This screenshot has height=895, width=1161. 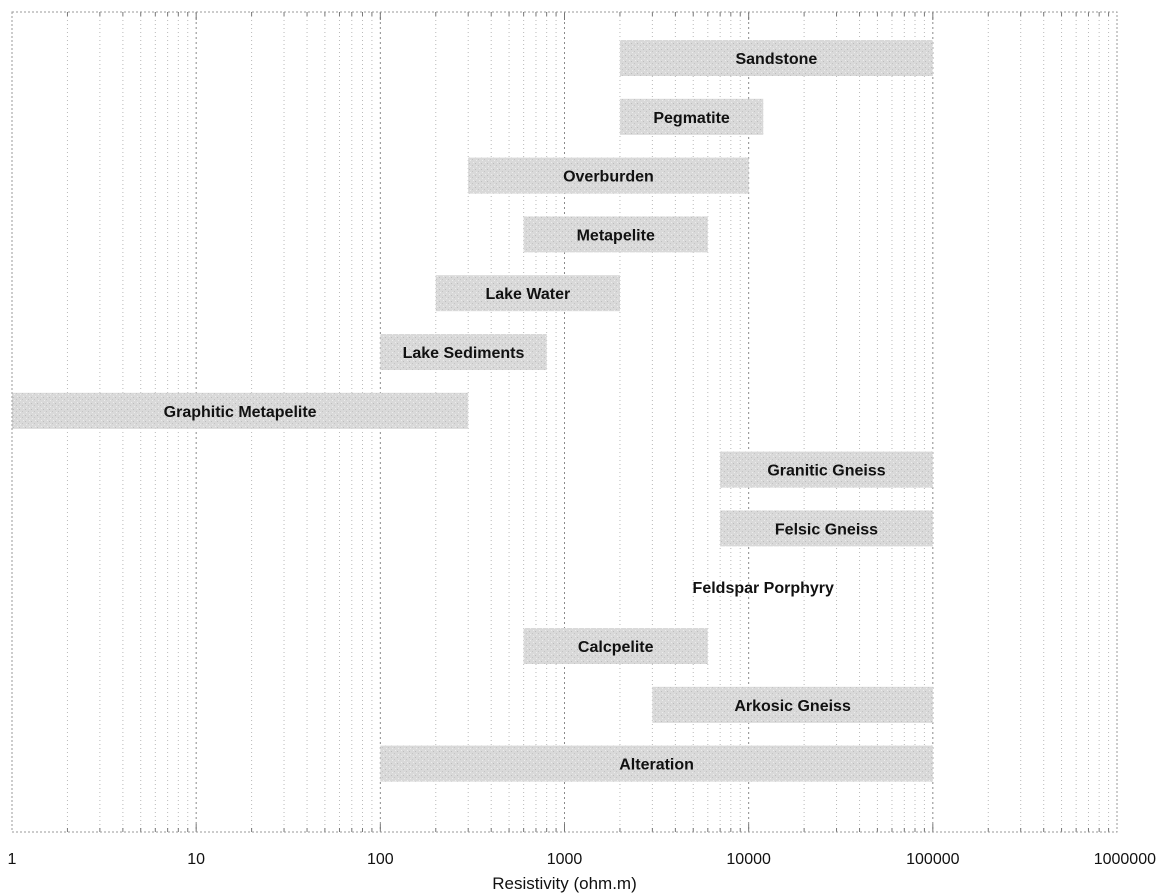 I want to click on bar-label: Lake Water, so click(x=527, y=294).